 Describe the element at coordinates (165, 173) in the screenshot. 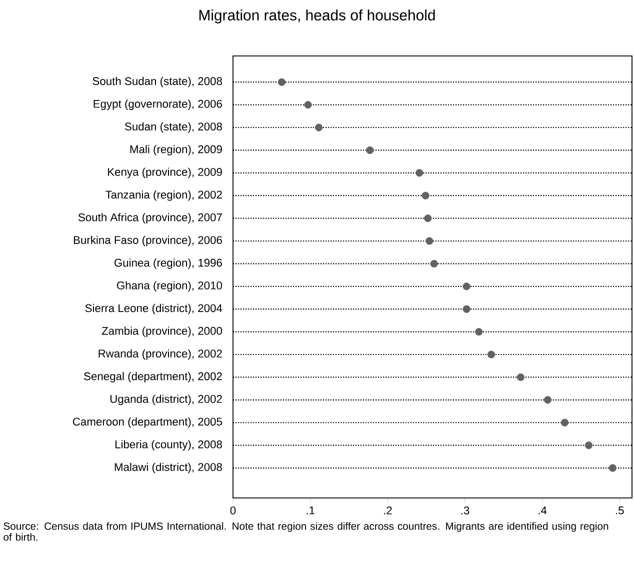

I see `y-tick-label: Kenya (province), 2009` at that location.